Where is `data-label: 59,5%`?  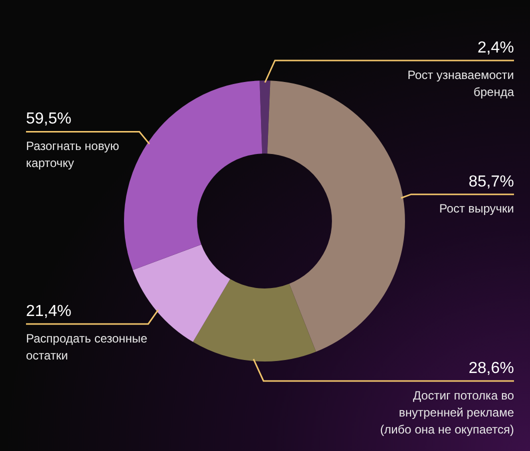 data-label: 59,5% is located at coordinates (49, 119).